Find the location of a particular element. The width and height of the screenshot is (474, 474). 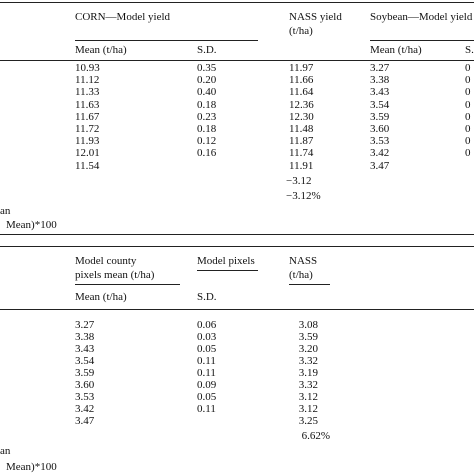

column-header: NASS yield is located at coordinates (315, 17).